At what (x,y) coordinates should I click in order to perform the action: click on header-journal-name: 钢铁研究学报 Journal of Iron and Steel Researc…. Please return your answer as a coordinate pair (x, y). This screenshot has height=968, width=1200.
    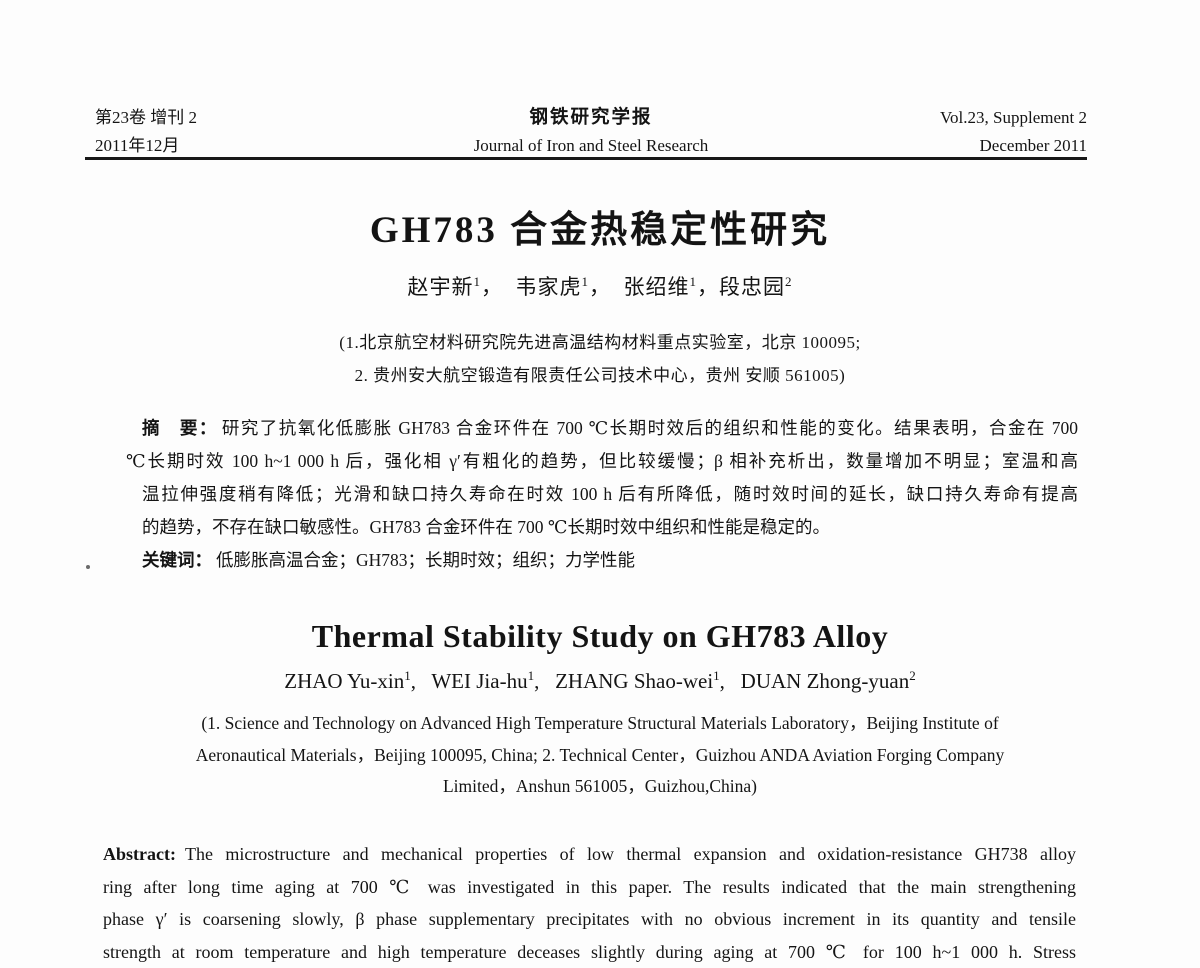
    Looking at the image, I should click on (591, 132).